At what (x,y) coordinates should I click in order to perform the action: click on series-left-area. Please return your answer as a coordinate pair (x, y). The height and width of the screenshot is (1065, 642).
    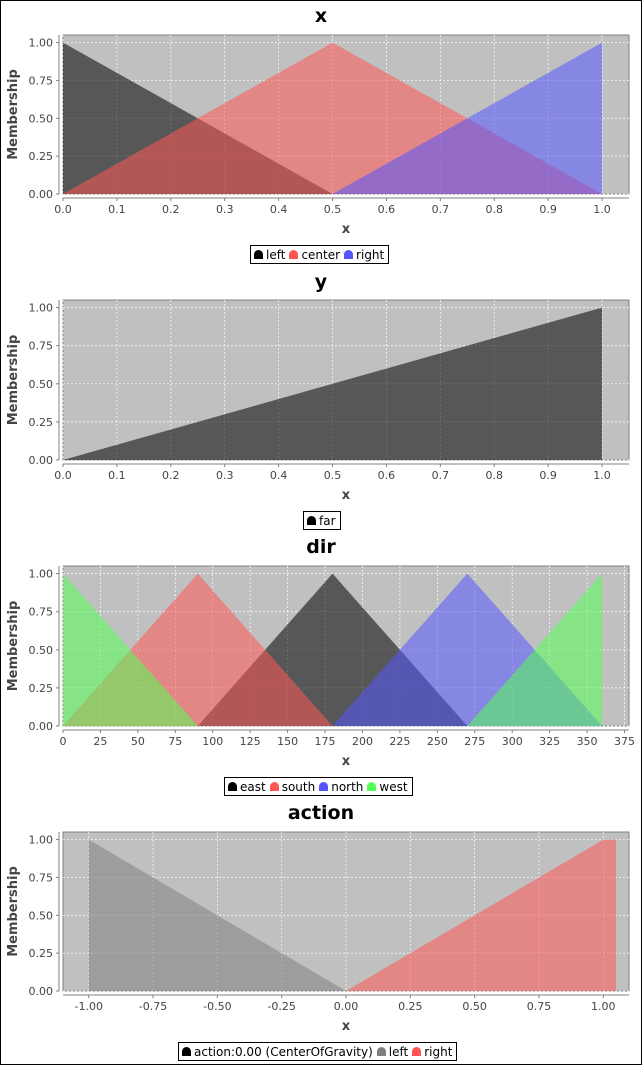
    Looking at the image, I should click on (217, 915).